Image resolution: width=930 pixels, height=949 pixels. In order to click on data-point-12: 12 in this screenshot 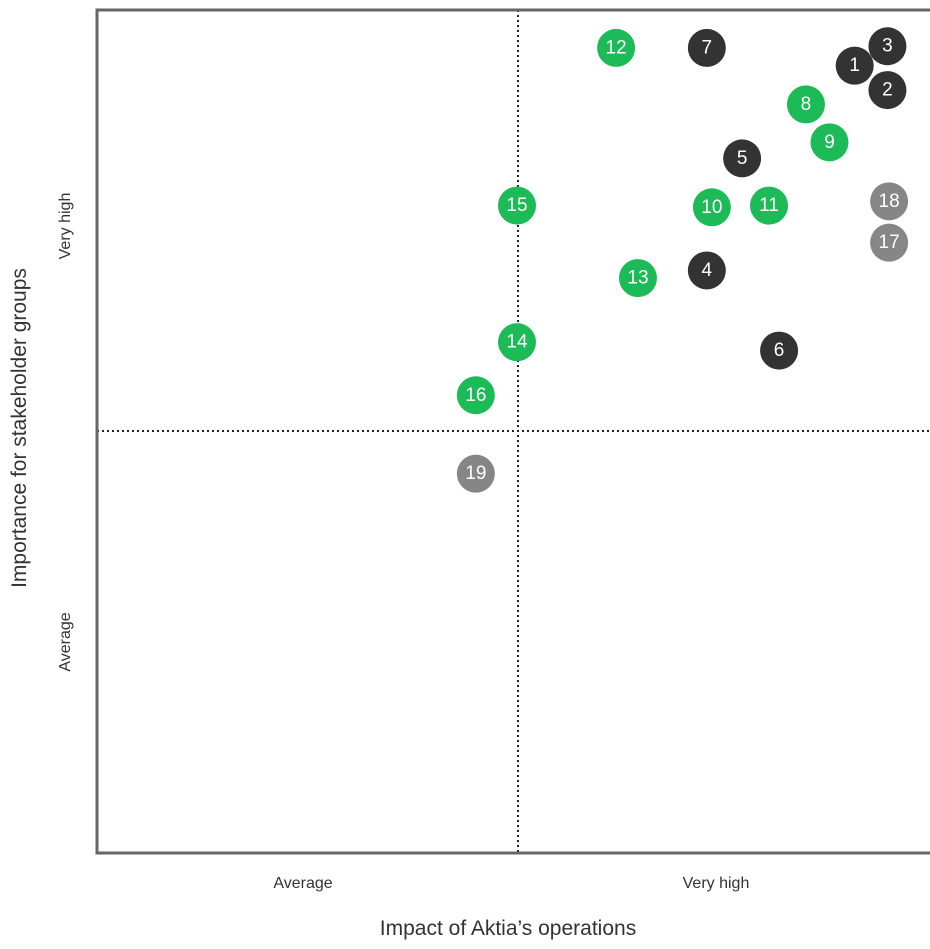, I will do `click(616, 47)`.